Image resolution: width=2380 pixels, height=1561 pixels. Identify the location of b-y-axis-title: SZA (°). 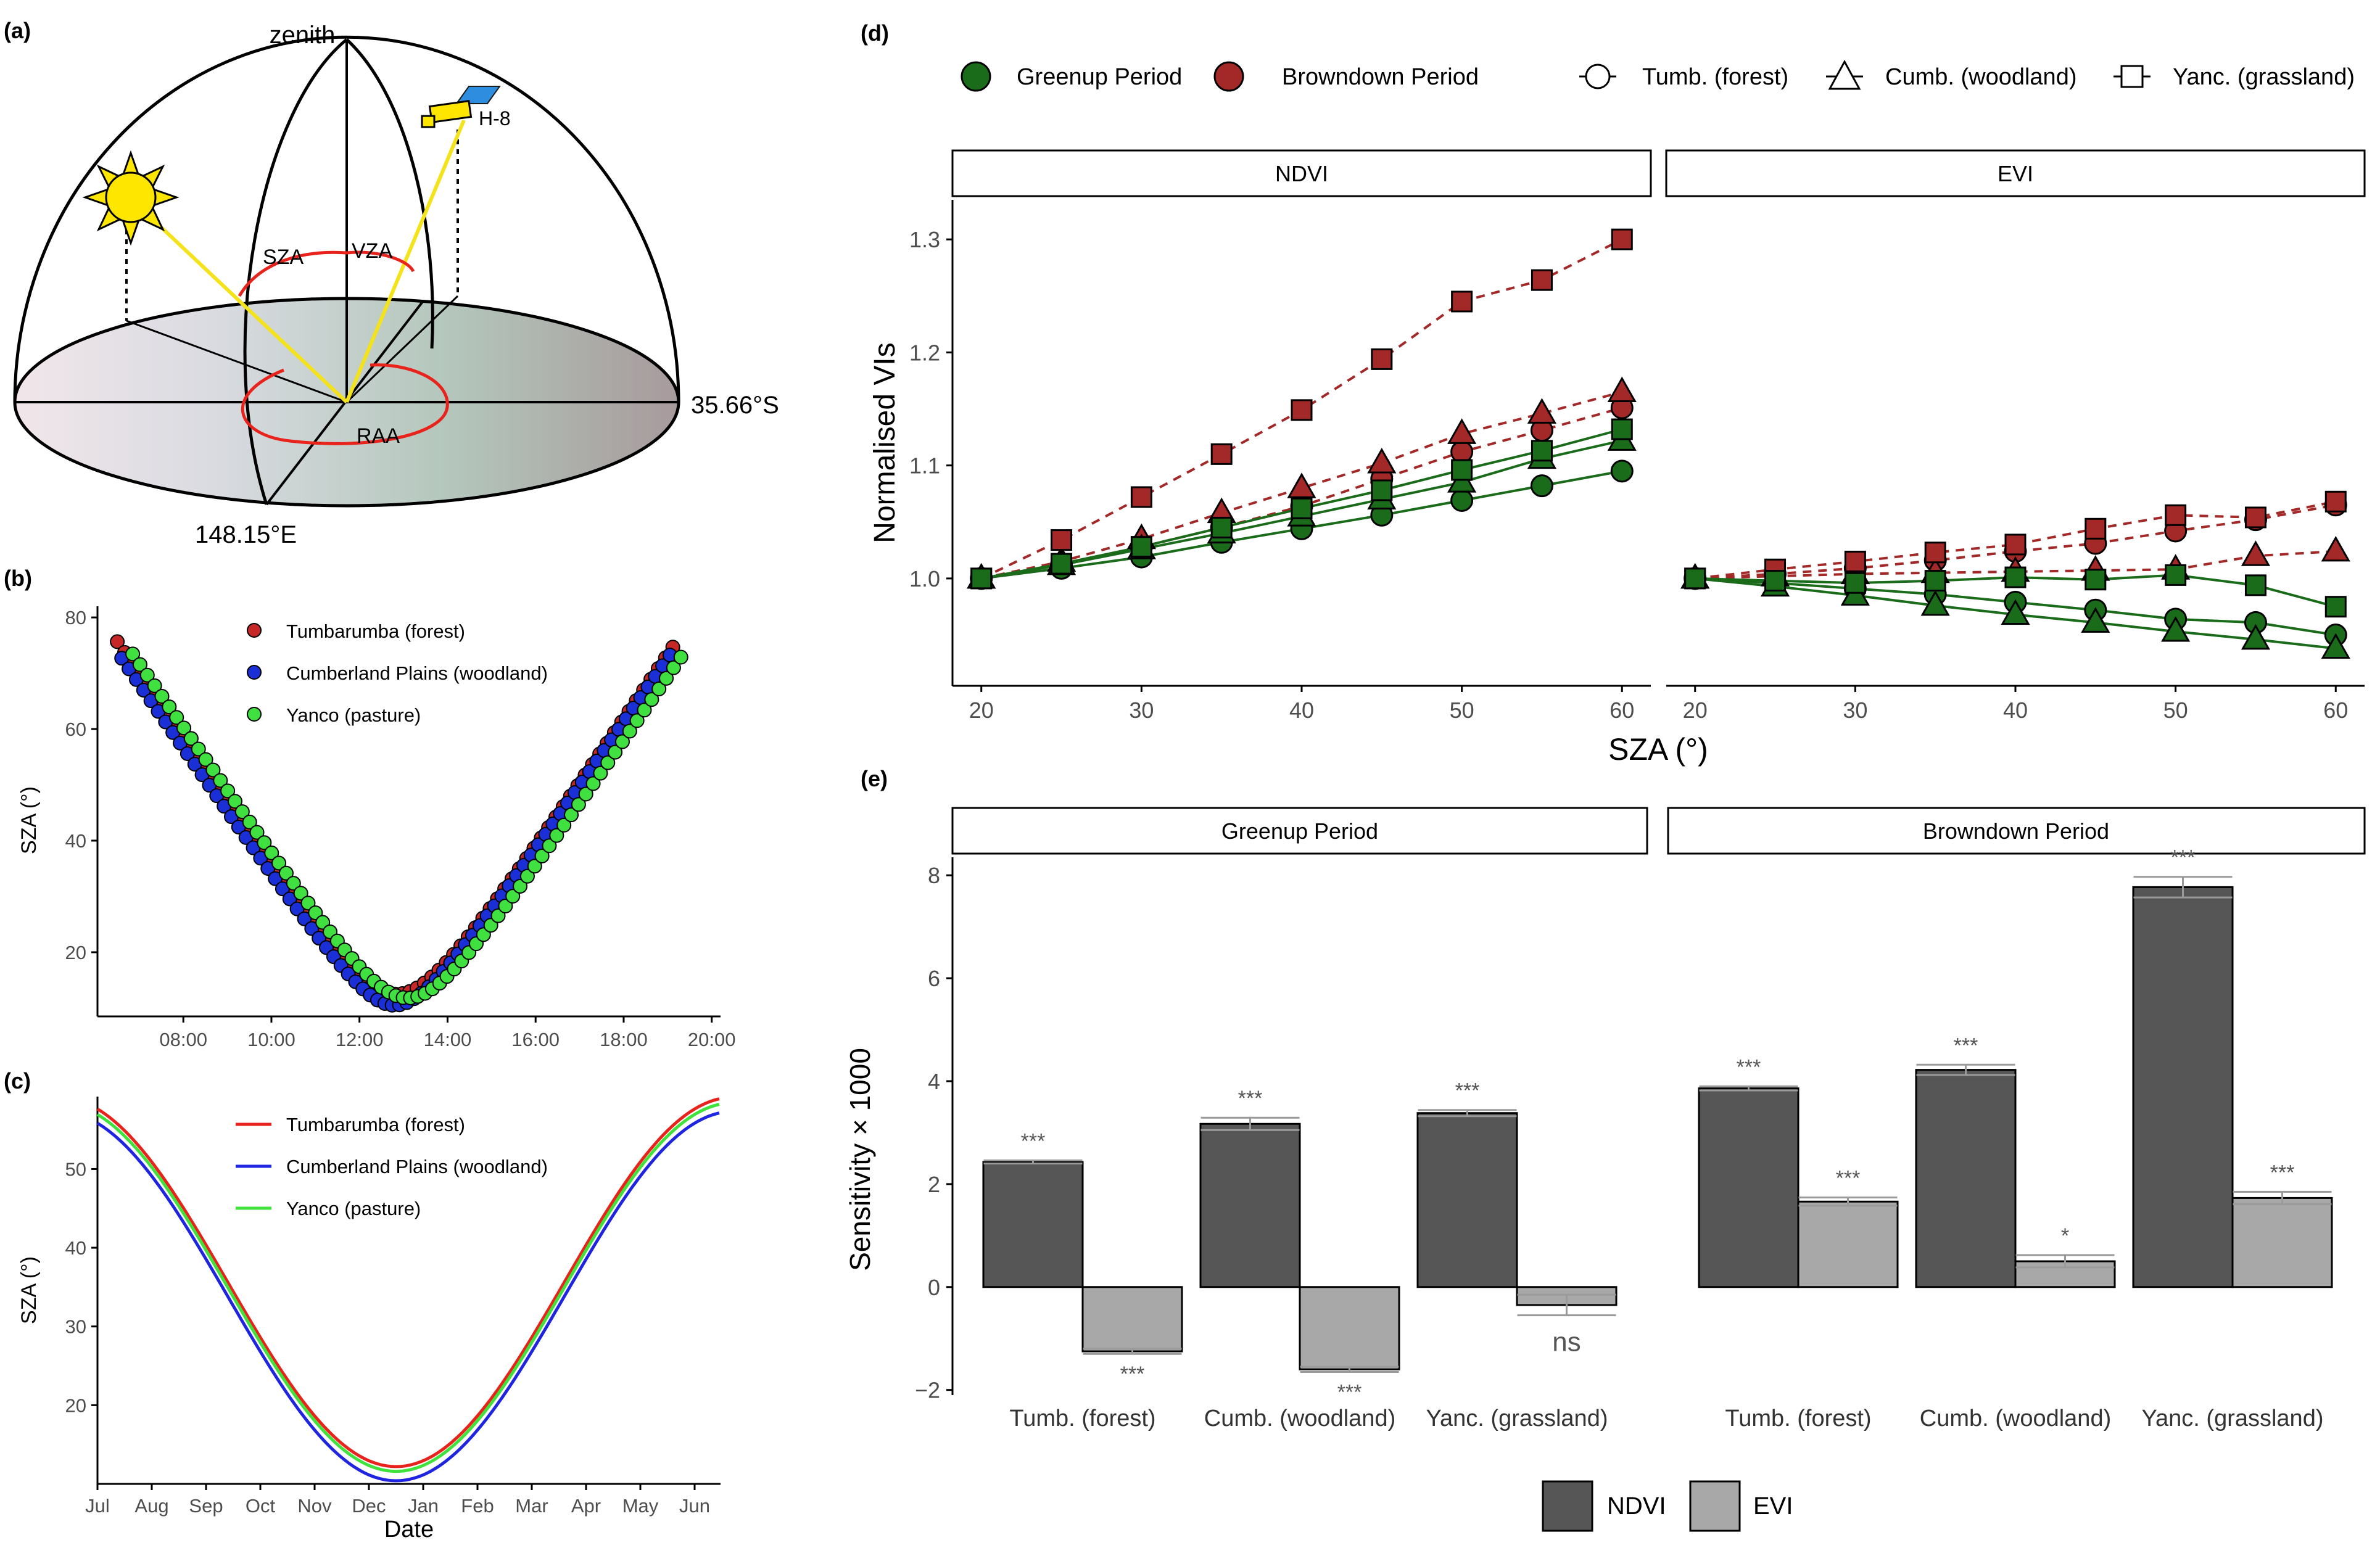
(29, 820).